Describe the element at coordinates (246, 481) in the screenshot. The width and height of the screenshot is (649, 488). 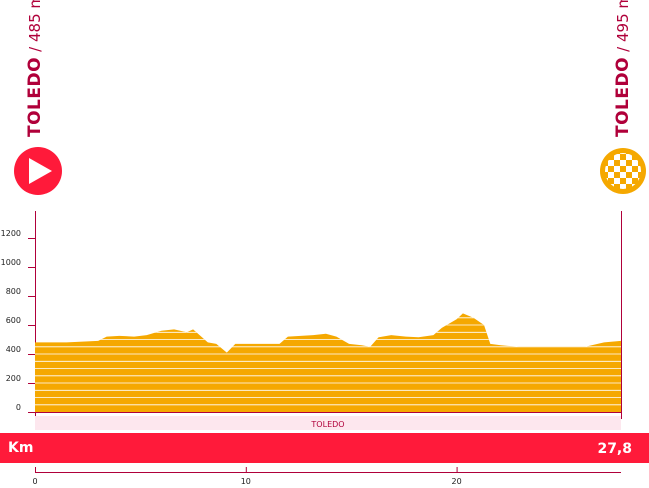
I see `x-tick-label: 10` at that location.